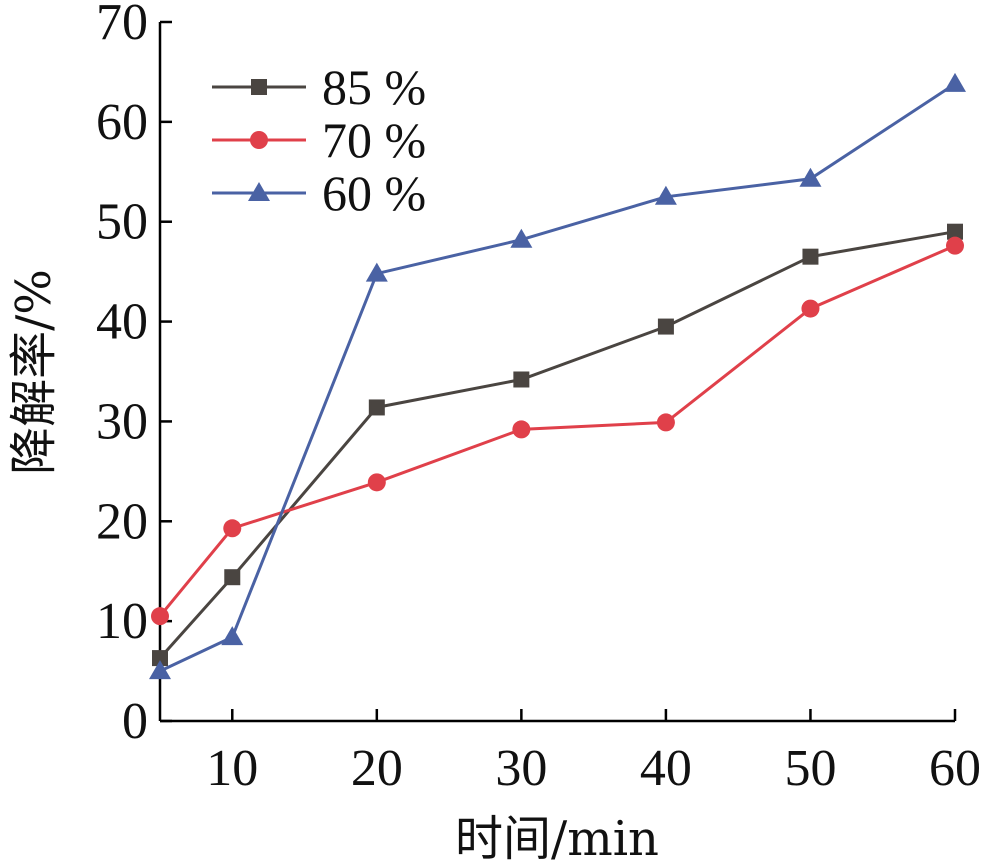 The height and width of the screenshot is (864, 981). I want to click on y-tick-label: 70, so click(122, 25).